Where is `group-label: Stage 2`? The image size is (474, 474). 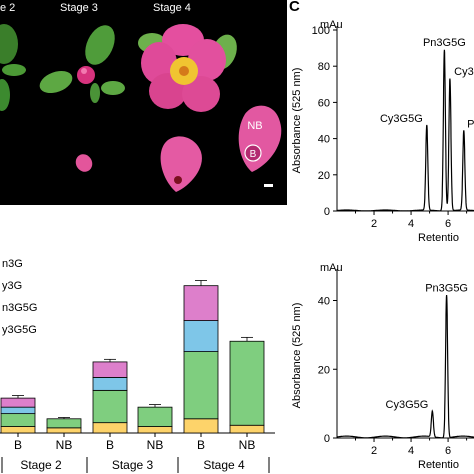 group-label: Stage 2 is located at coordinates (41, 465).